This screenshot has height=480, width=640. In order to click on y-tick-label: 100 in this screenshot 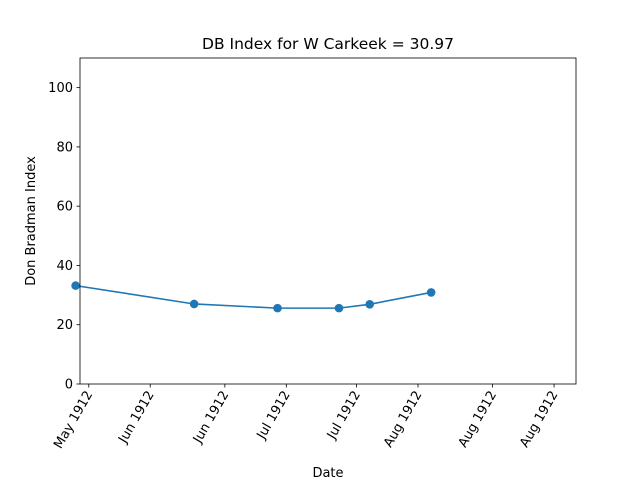, I will do `click(60, 88)`.